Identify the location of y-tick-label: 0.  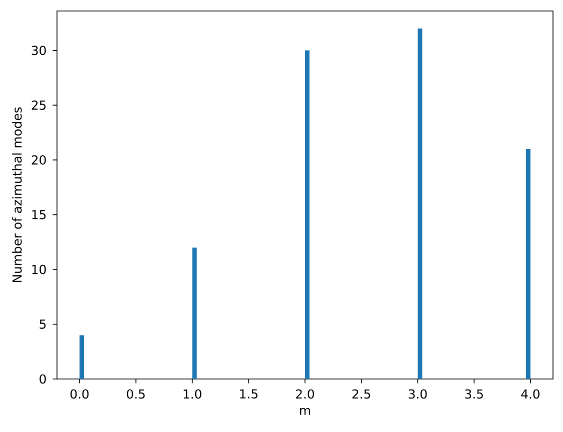
(43, 379).